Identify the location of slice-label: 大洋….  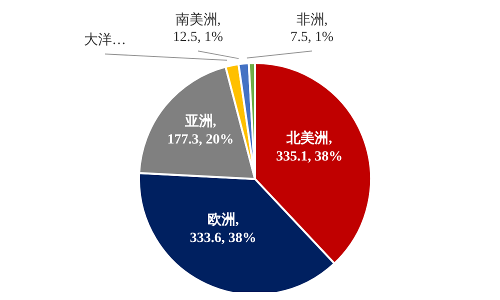
(105, 40).